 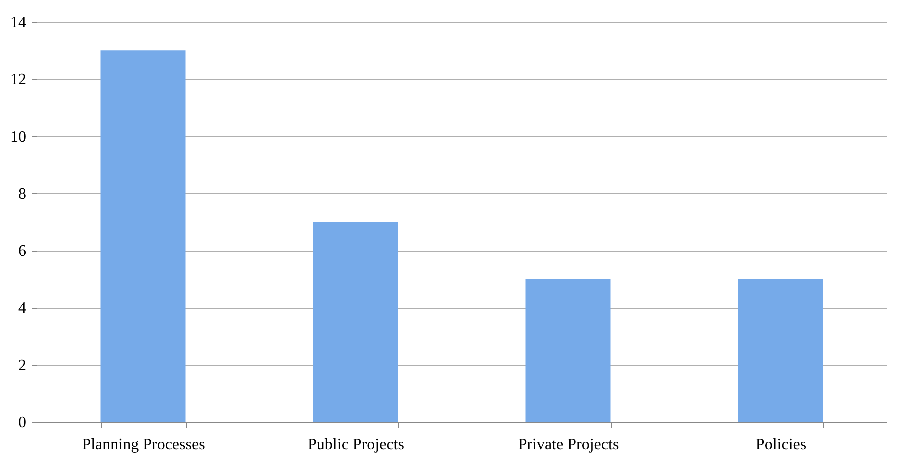 I want to click on y-tick-label: 12, so click(x=18, y=80).